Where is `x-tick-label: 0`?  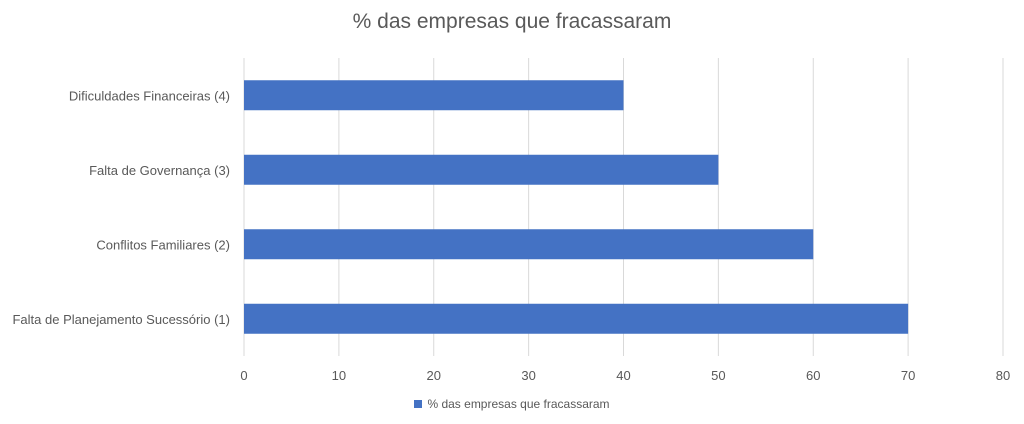 x-tick-label: 0 is located at coordinates (243, 375).